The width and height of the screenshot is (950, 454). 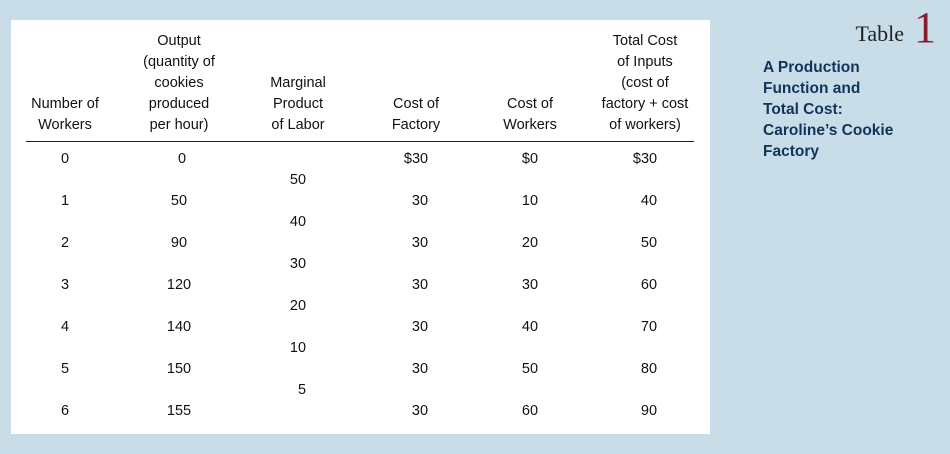 What do you see at coordinates (179, 369) in the screenshot?
I see `cell-output: 150` at bounding box center [179, 369].